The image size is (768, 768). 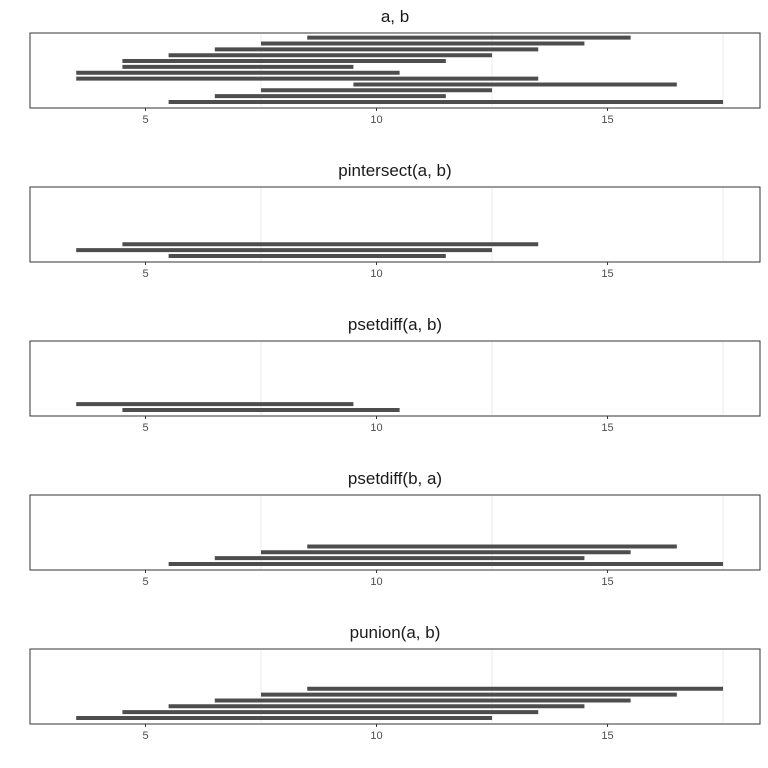 What do you see at coordinates (395, 324) in the screenshot?
I see `panel-title: psetdiff(a, b)` at bounding box center [395, 324].